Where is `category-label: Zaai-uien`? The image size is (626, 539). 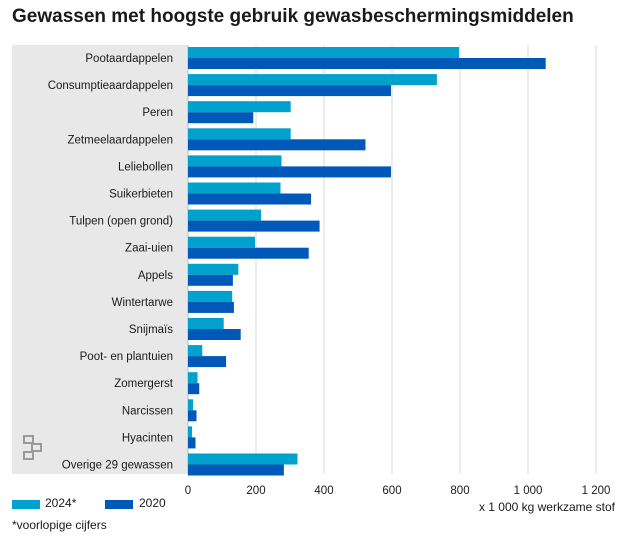 category-label: Zaai-uien is located at coordinates (149, 249).